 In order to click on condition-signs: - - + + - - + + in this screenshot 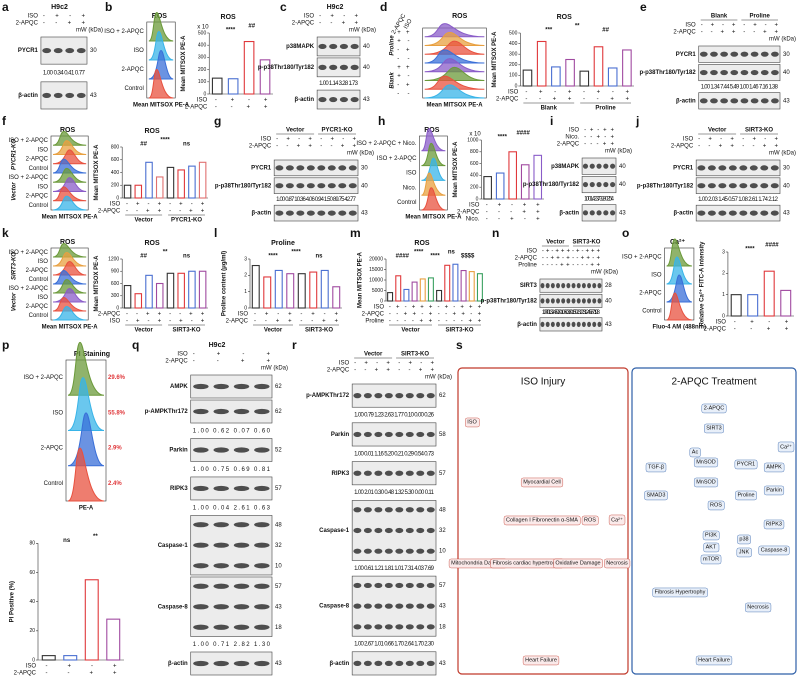, I will do `click(738, 147)`.